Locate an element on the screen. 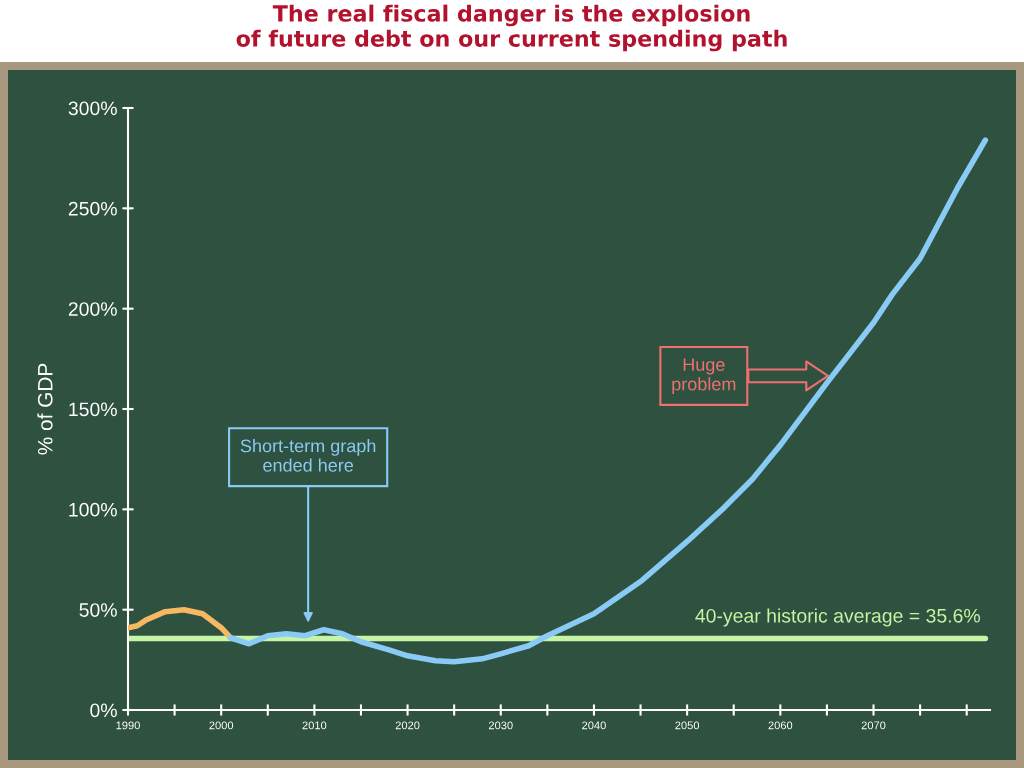  x-tick-label: 2010 is located at coordinates (314, 725).